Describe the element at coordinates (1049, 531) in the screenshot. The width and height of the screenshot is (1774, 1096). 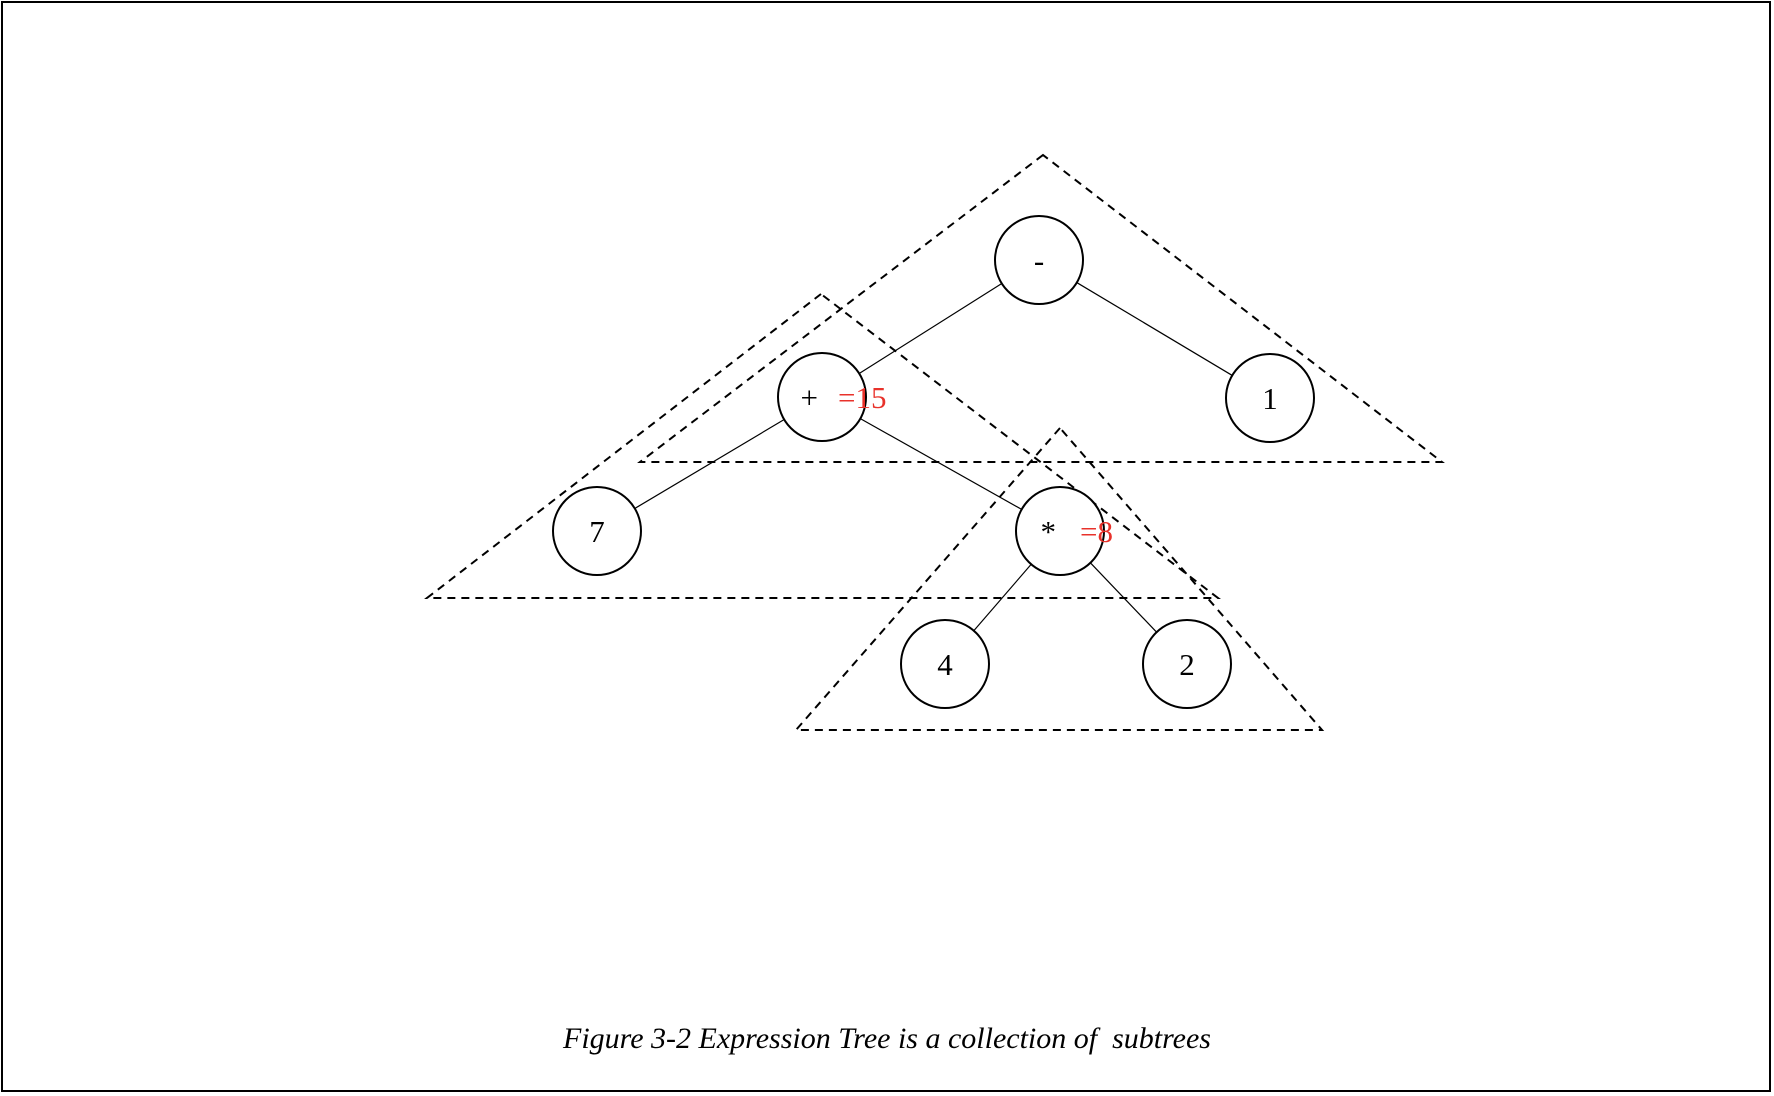
I see `node-label: *` at that location.